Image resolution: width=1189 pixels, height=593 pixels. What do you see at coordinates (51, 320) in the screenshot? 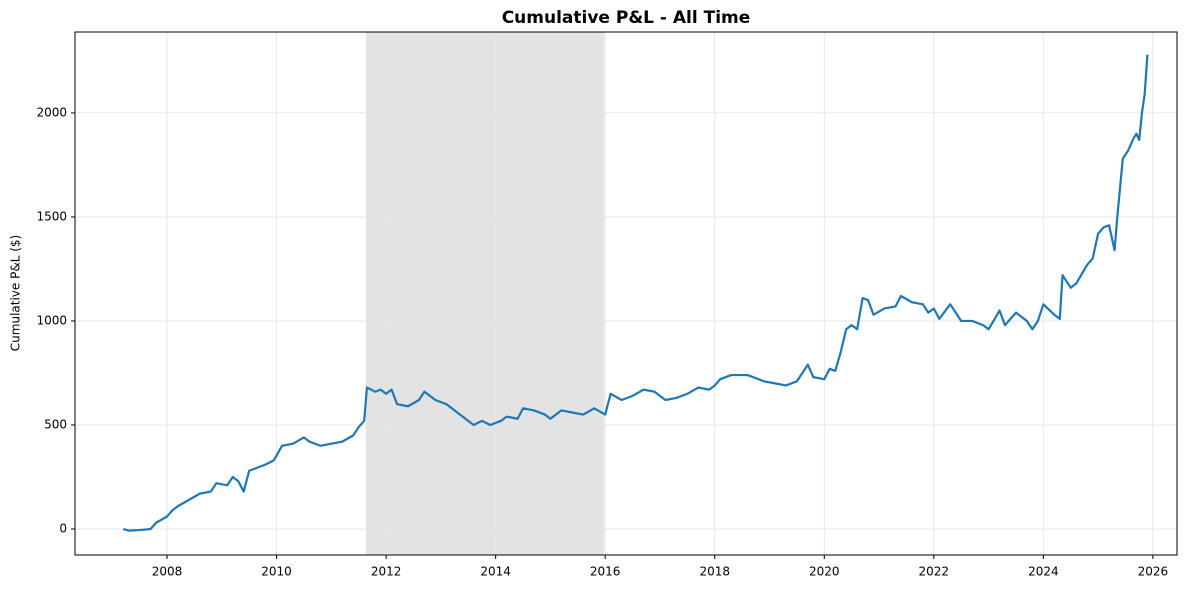
I see `y-tick-label: 1000` at bounding box center [51, 320].